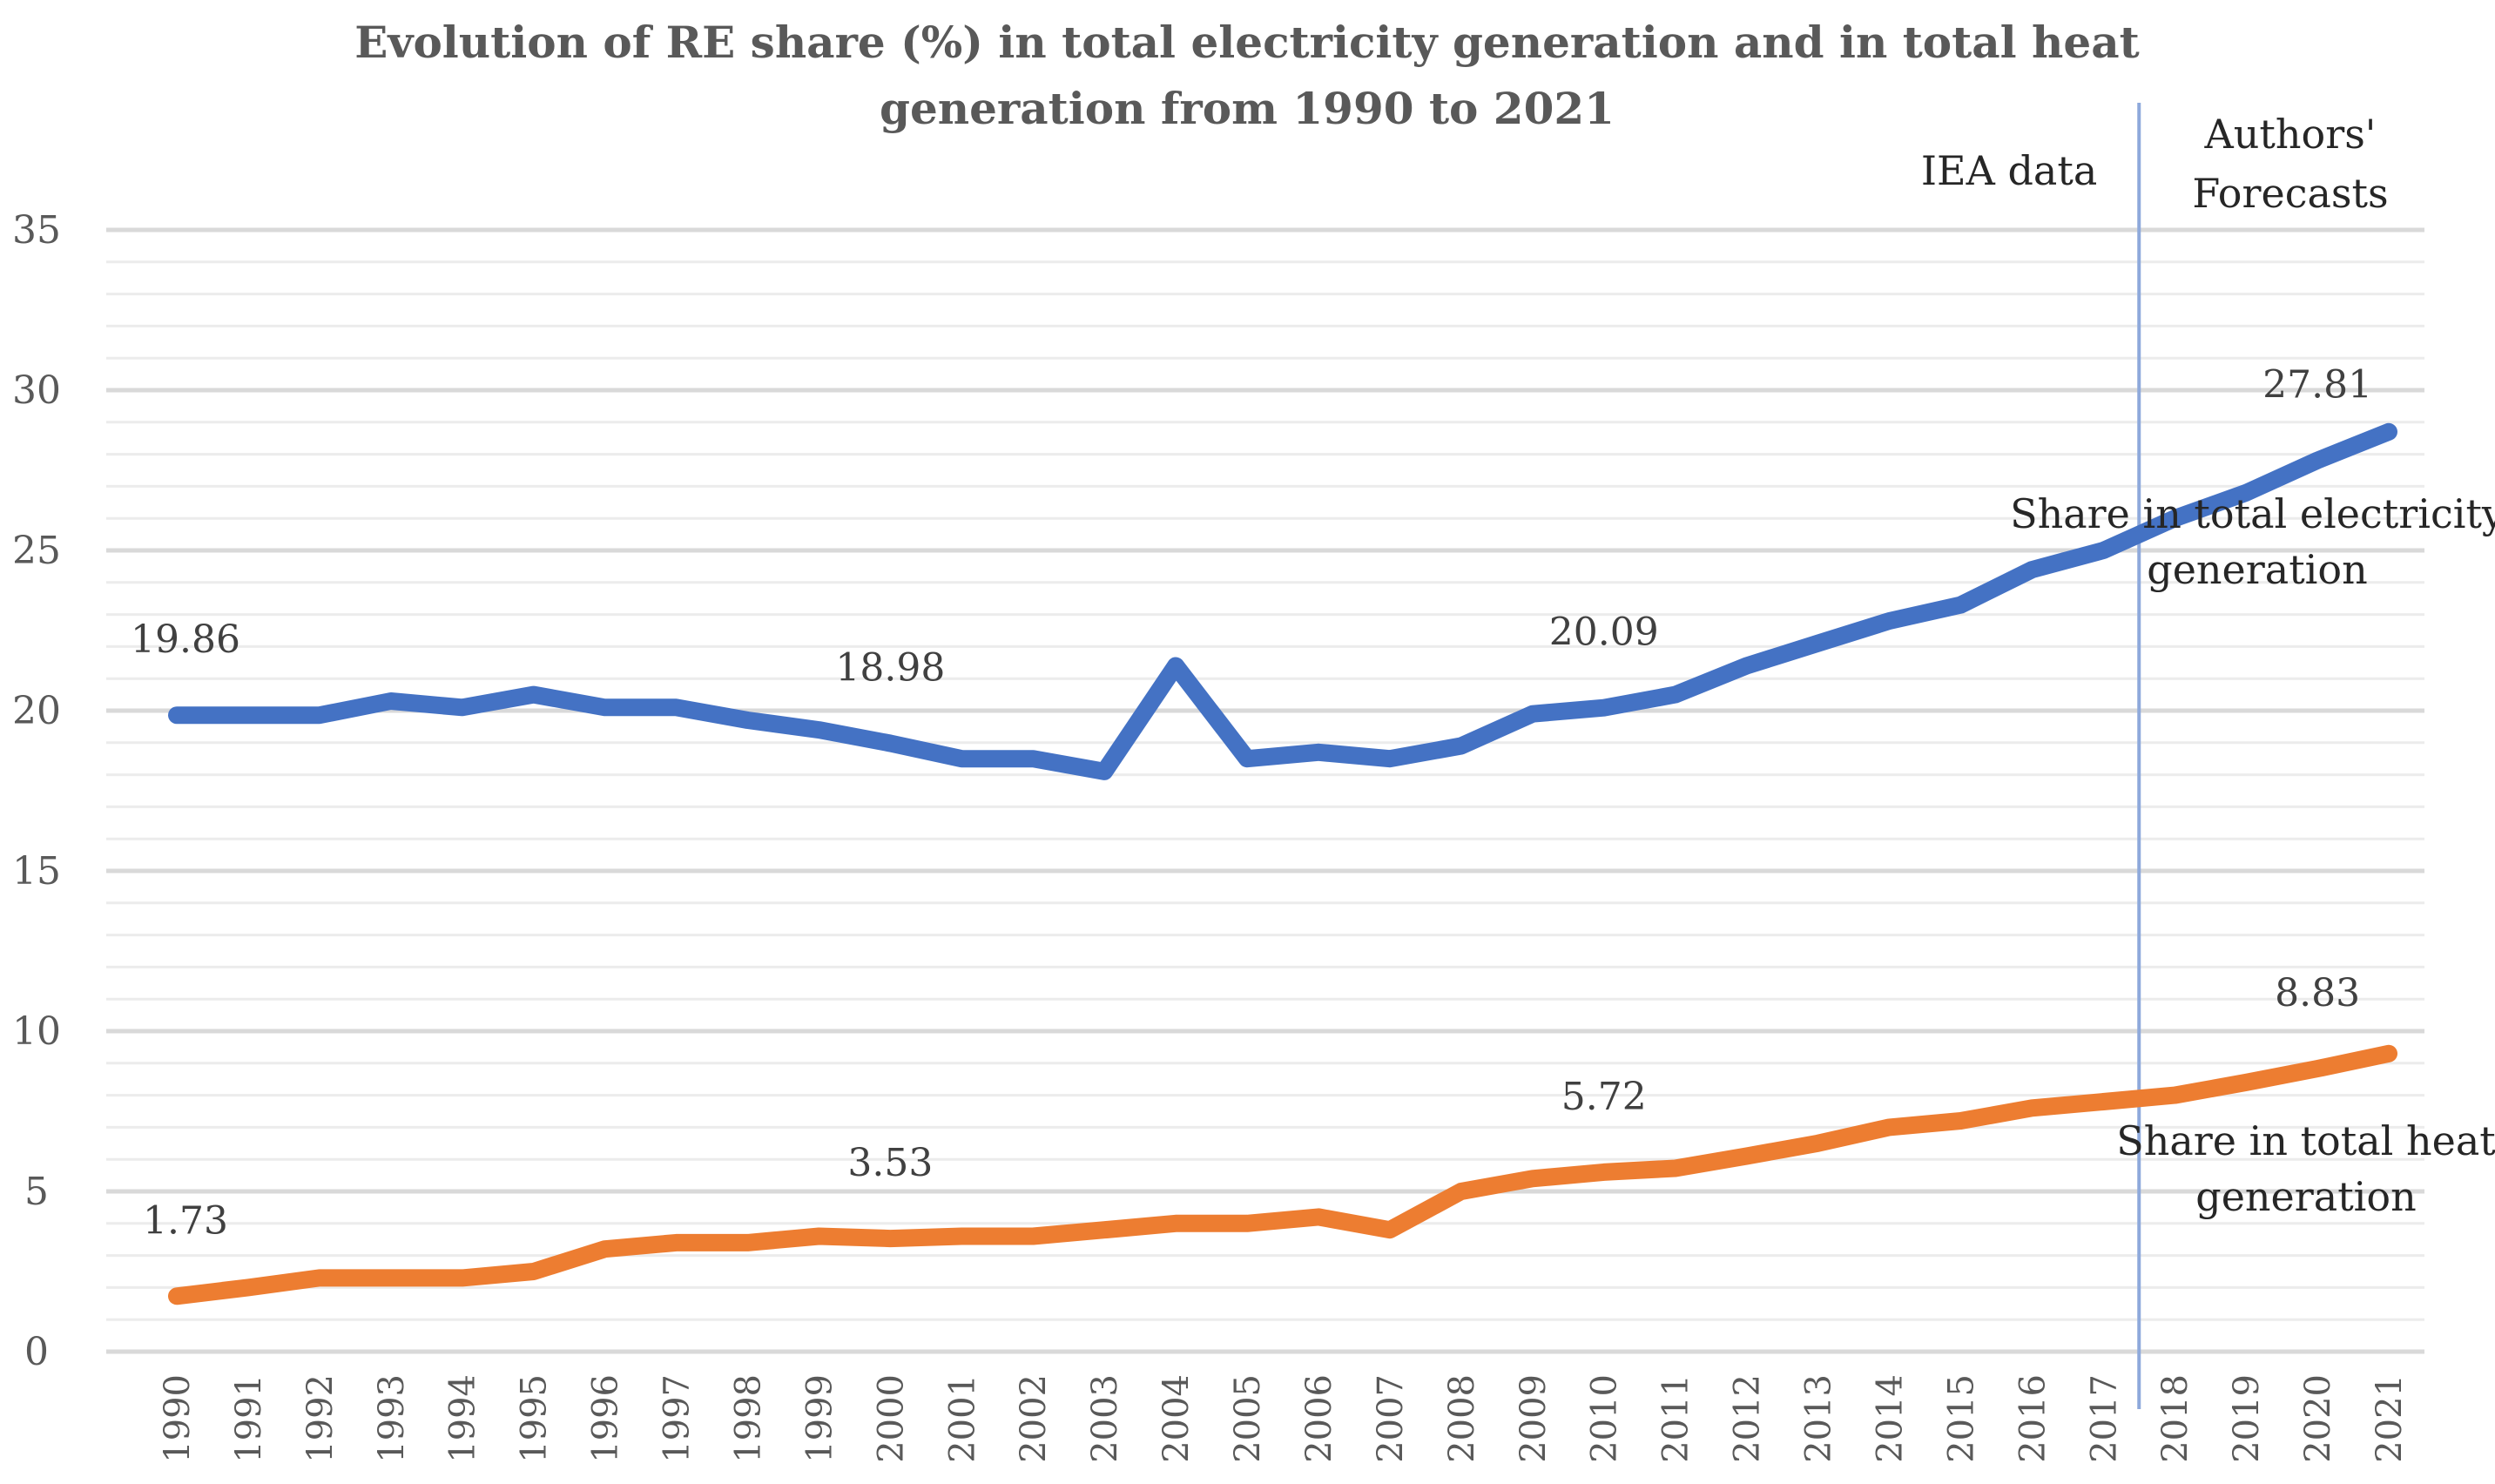 Image resolution: width=2495 pixels, height=1484 pixels. What do you see at coordinates (36, 871) in the screenshot?
I see `y-tick-label: 15` at bounding box center [36, 871].